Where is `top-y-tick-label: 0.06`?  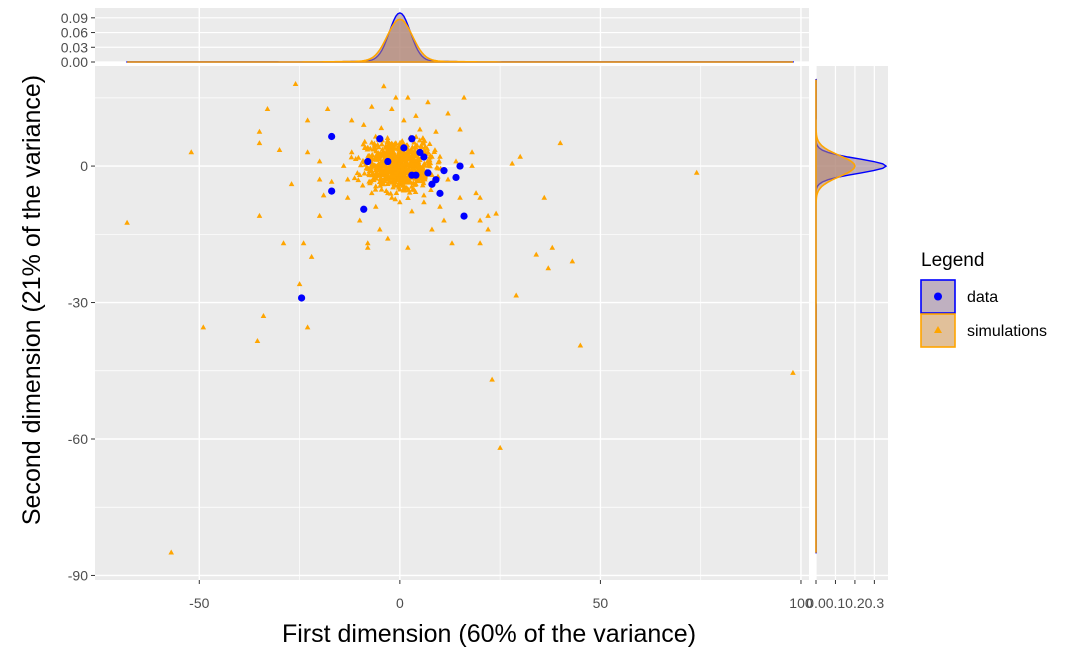 top-y-tick-label: 0.06 is located at coordinates (74, 33).